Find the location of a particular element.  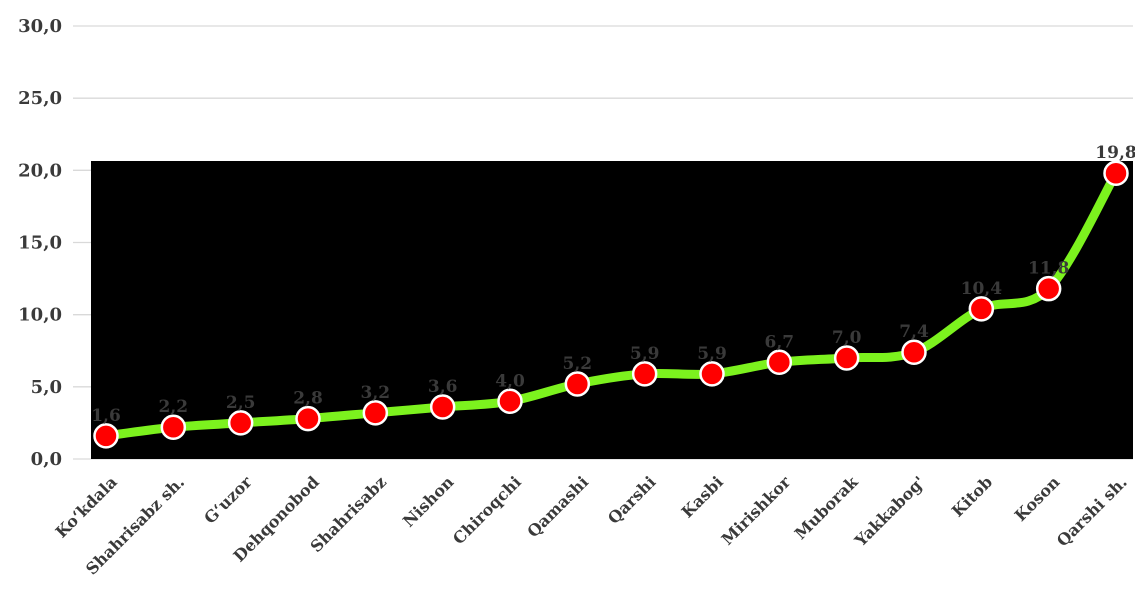

y-tick-label: 10,0 is located at coordinates (40, 315).